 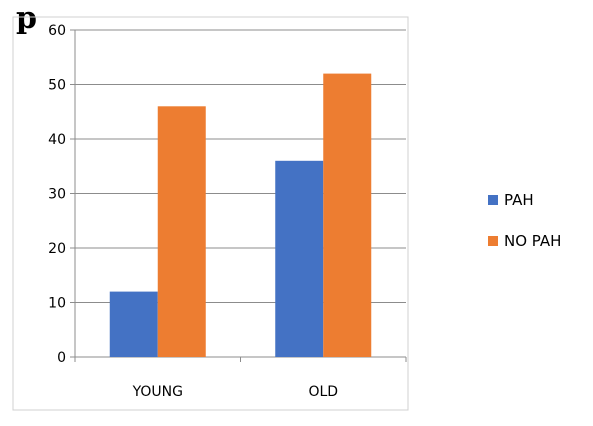 What do you see at coordinates (61, 358) in the screenshot?
I see `y-tick-label: 0` at bounding box center [61, 358].